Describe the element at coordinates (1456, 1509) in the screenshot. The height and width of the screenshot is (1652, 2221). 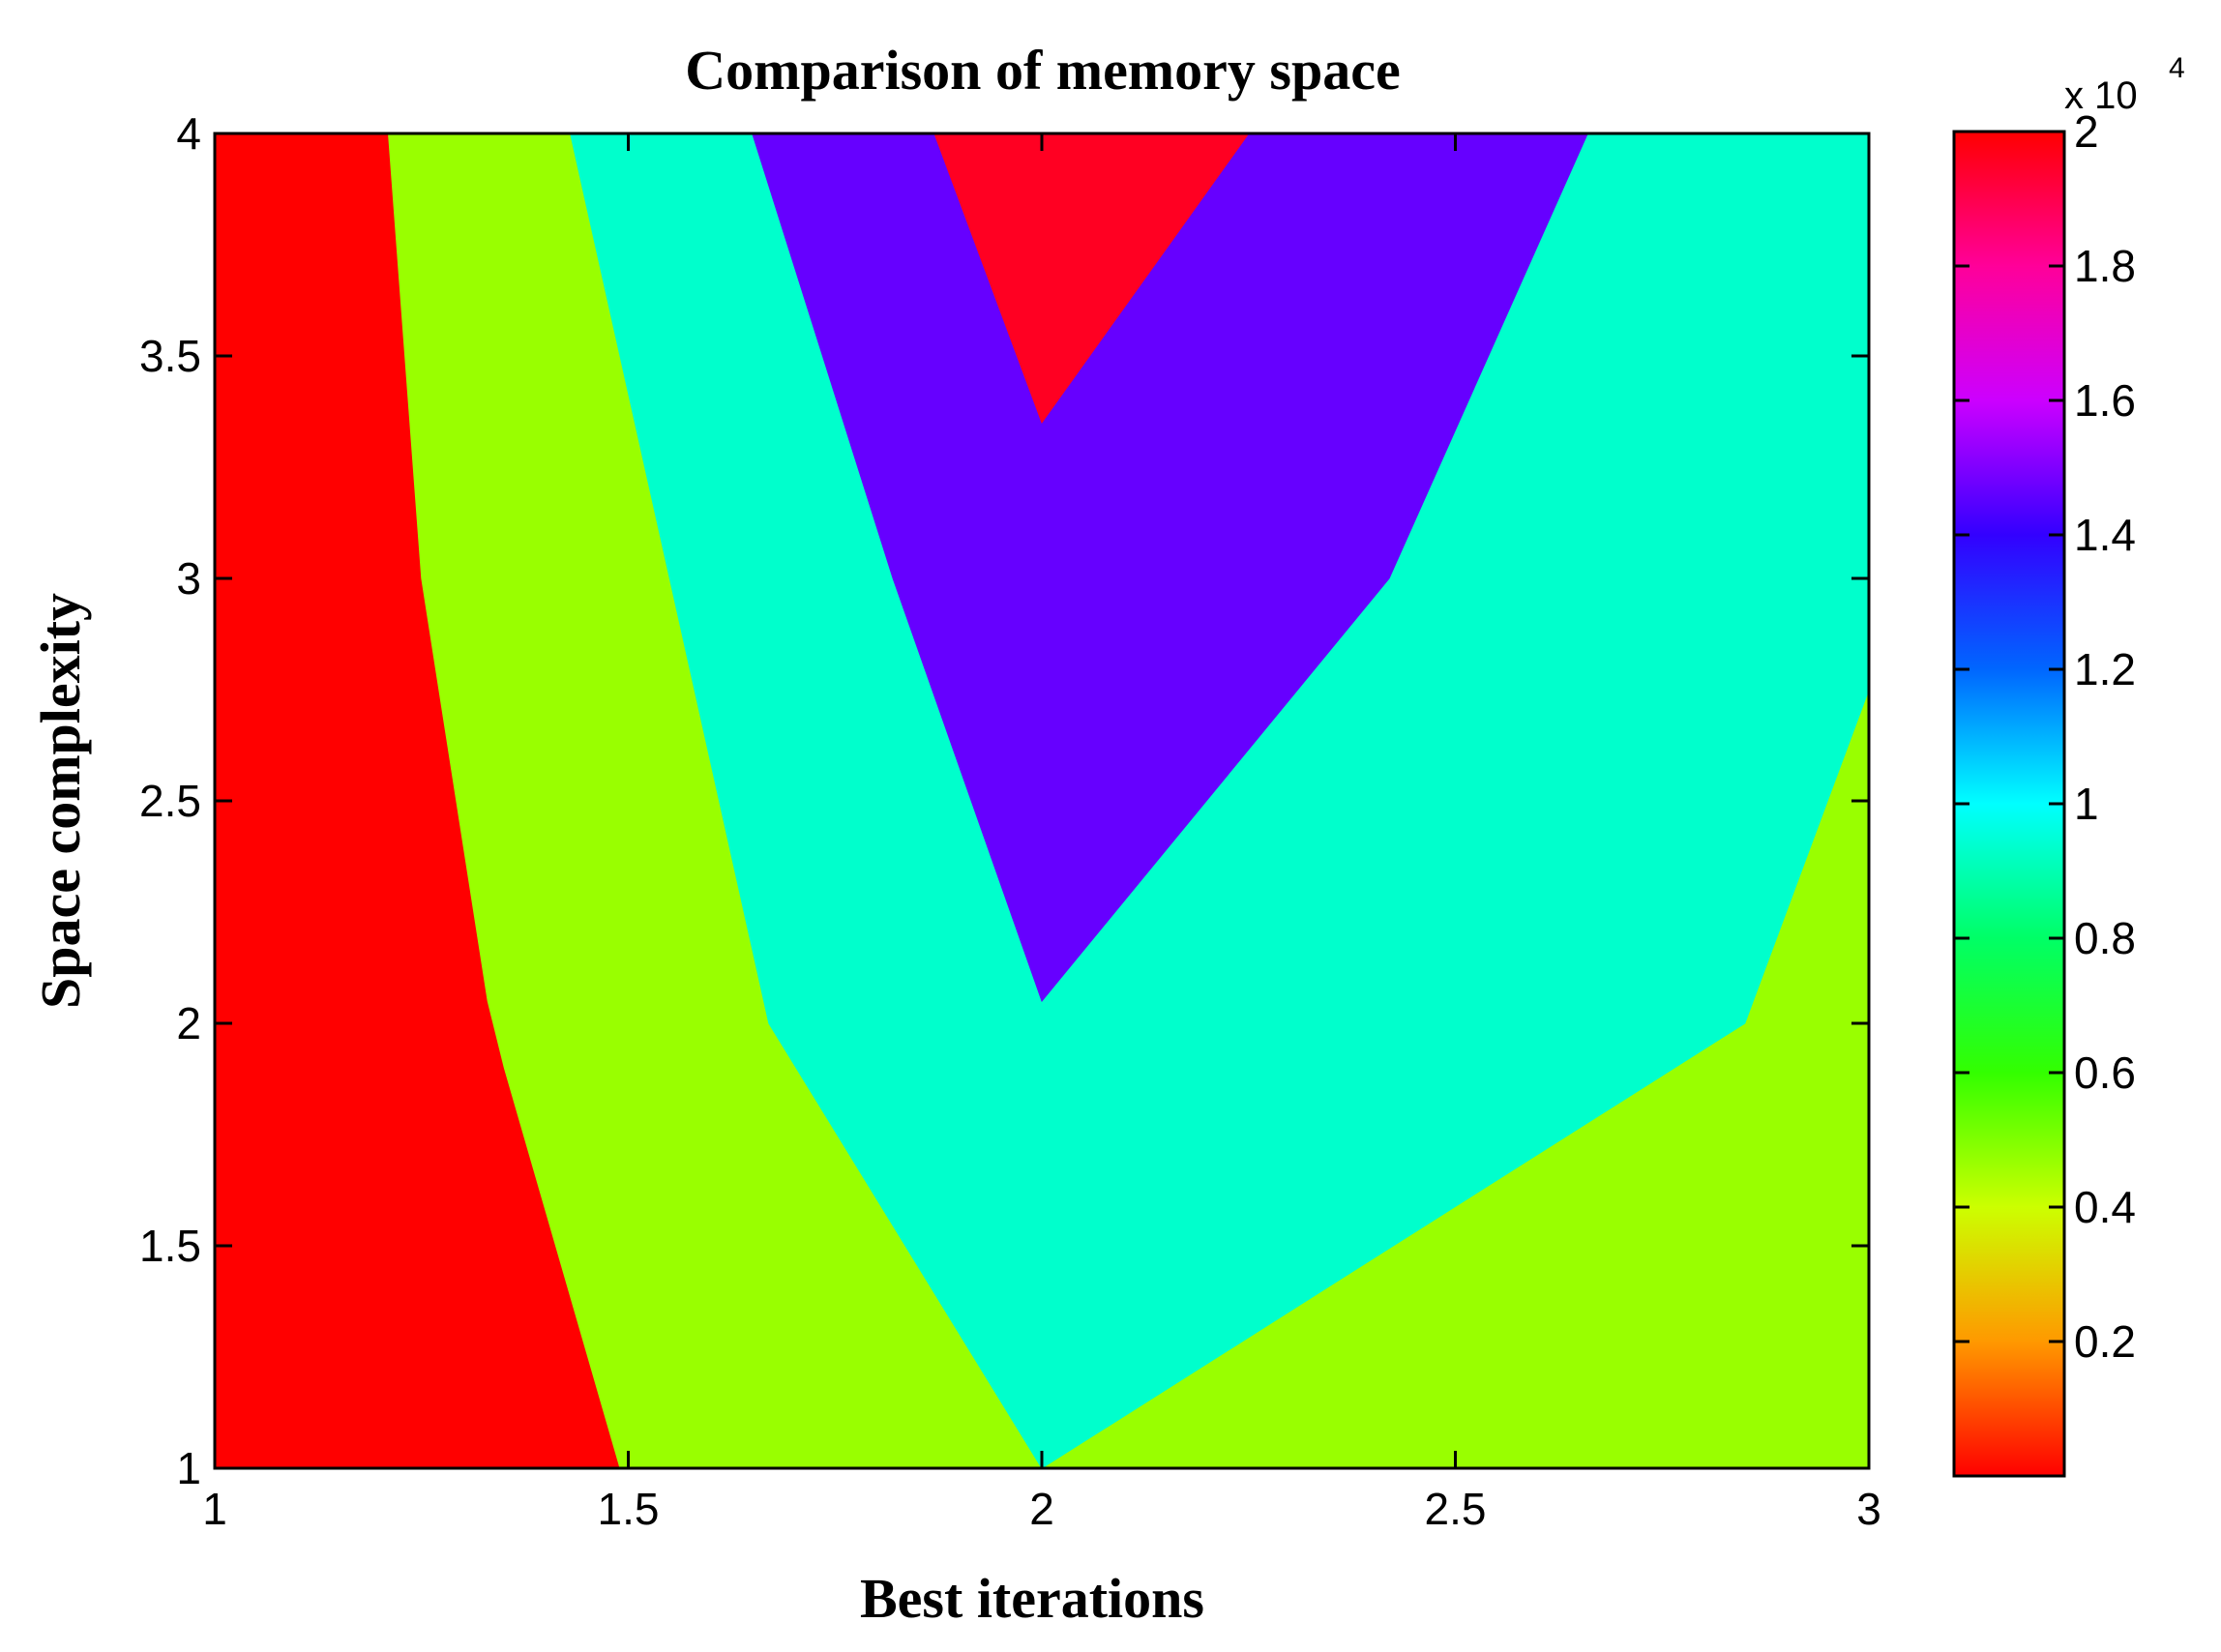
I see `x-tick-label: 2.5` at that location.